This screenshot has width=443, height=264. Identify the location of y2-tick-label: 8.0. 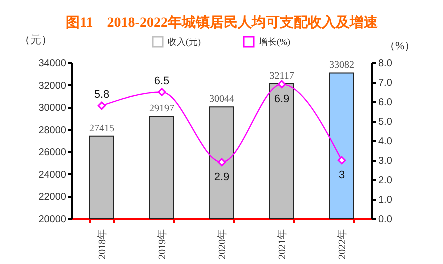
(385, 64).